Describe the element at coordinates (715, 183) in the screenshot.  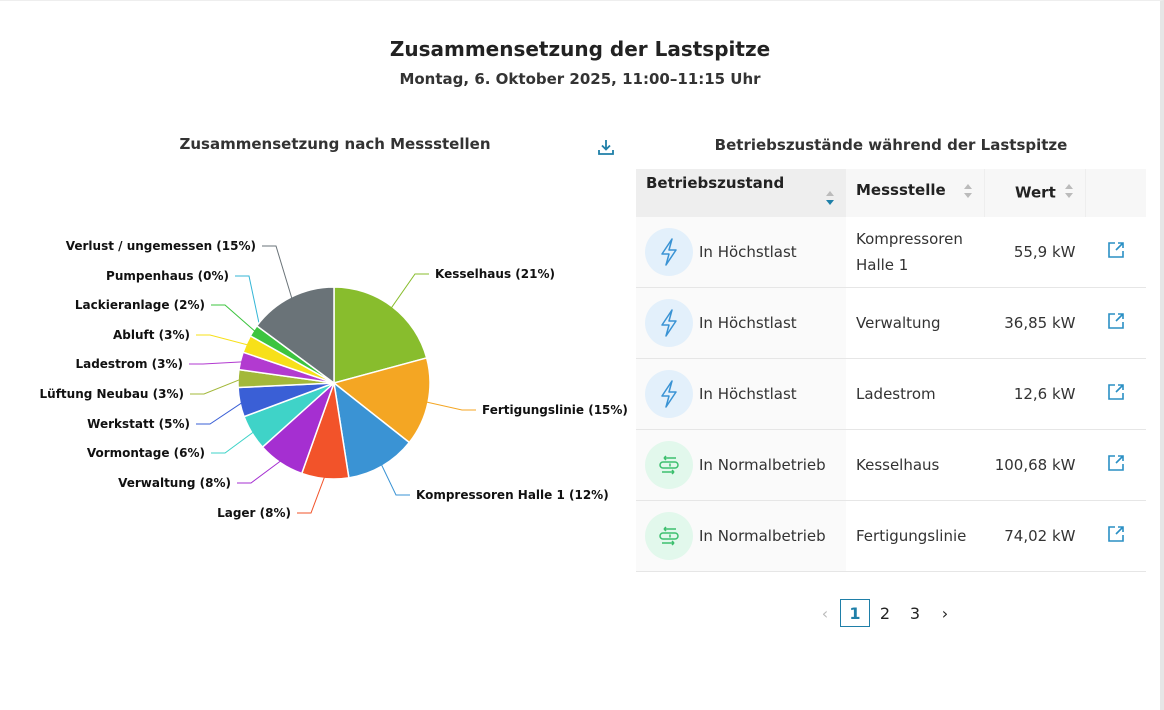
I see `column-label: Betriebszustand` at that location.